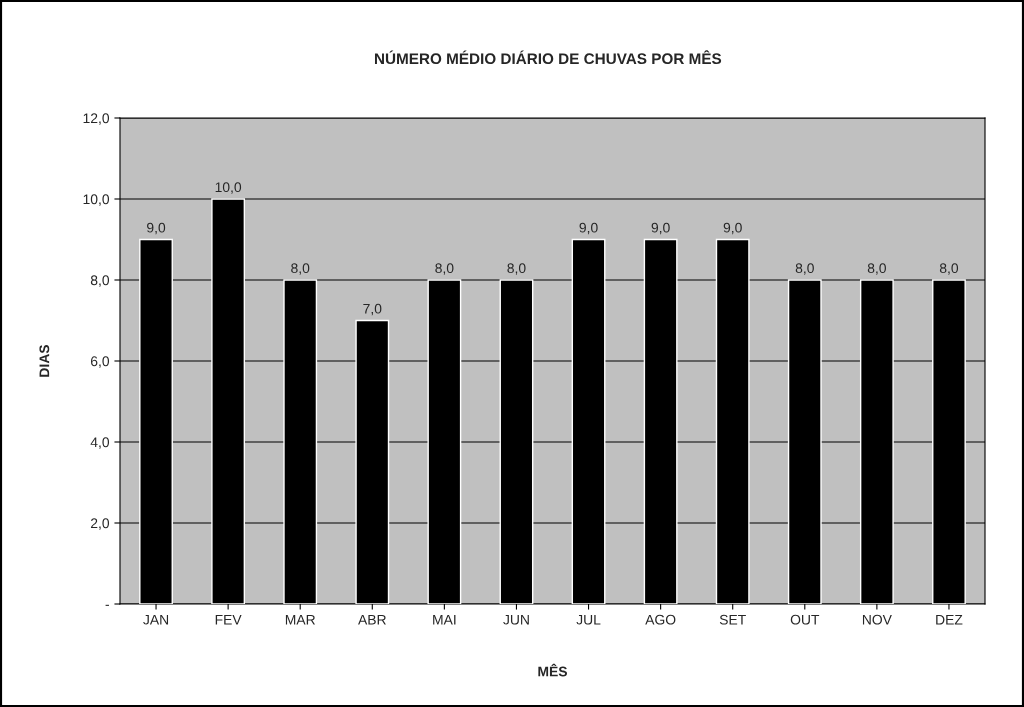 This screenshot has height=707, width=1024. I want to click on x-tick-label: OUT, so click(805, 619).